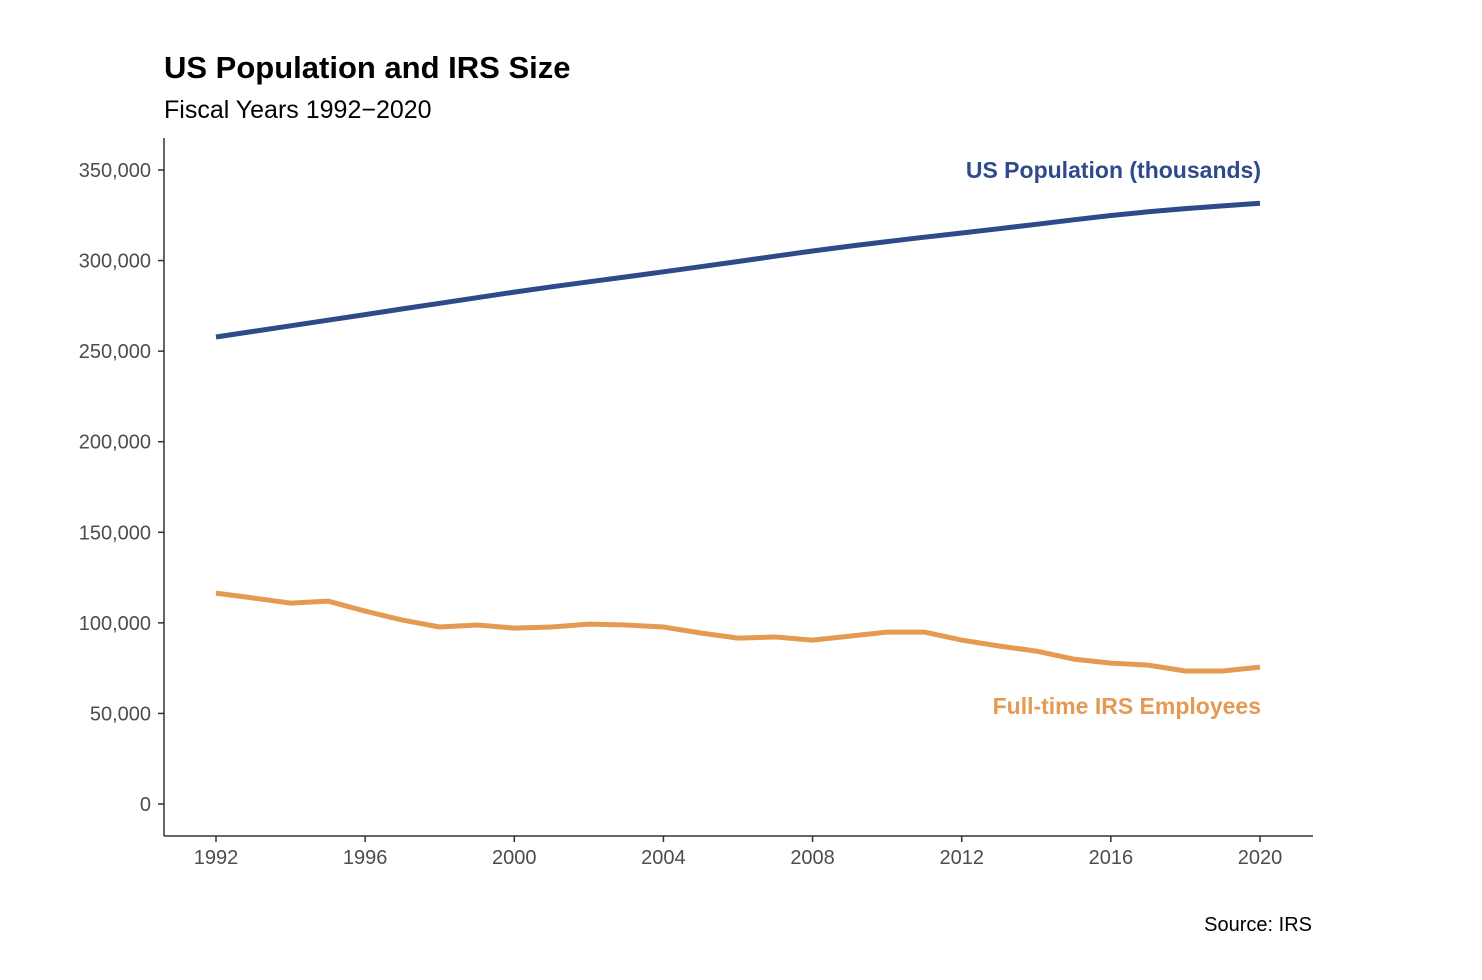 This screenshot has height=980, width=1482. Describe the element at coordinates (1113, 170) in the screenshot. I see `series-label-population: US Population (thousands)` at that location.